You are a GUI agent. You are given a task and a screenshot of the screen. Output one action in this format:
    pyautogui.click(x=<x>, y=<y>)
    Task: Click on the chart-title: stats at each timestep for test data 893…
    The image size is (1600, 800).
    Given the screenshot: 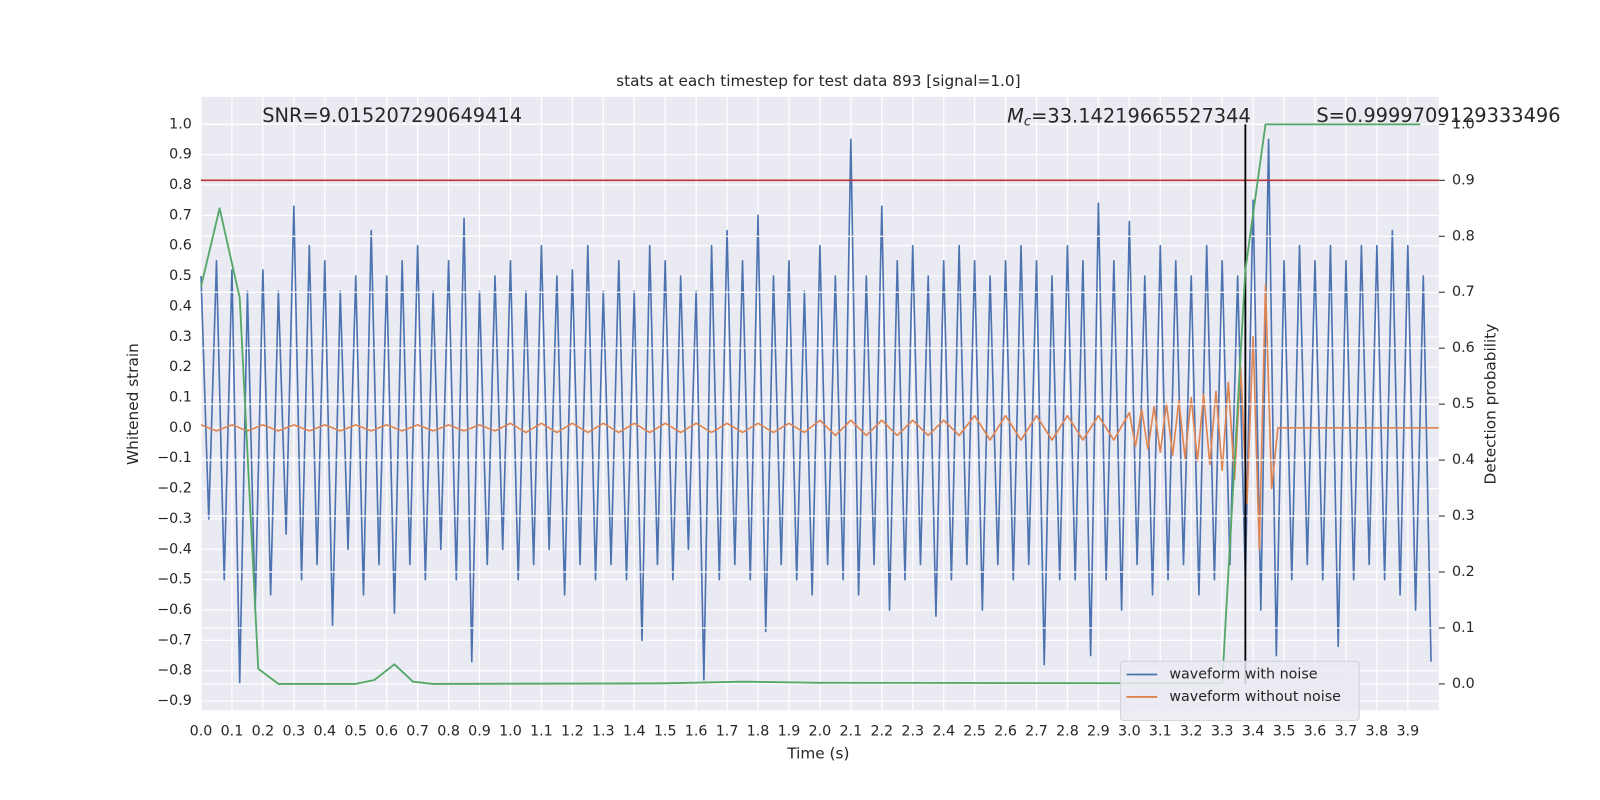 What is the action you would take?
    pyautogui.click(x=818, y=81)
    